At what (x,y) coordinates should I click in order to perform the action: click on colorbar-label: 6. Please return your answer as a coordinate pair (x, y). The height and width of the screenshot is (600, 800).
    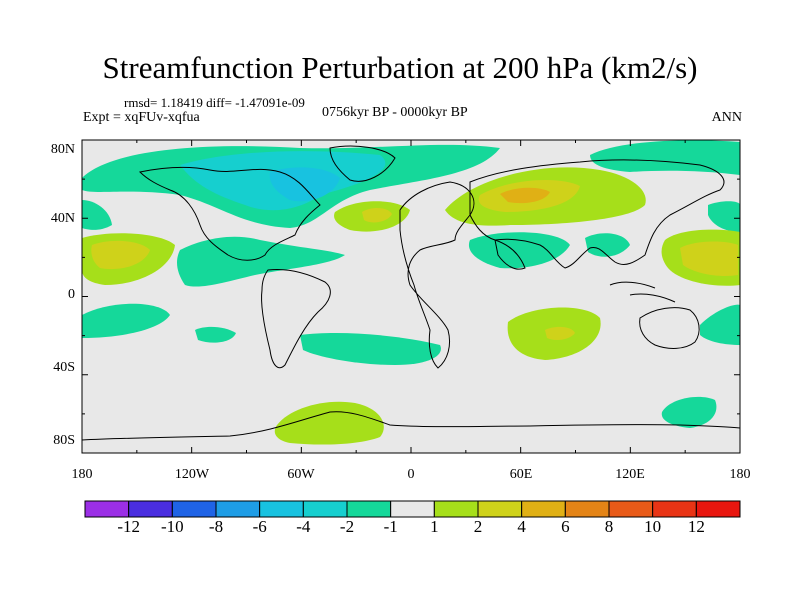
    Looking at the image, I should click on (565, 526).